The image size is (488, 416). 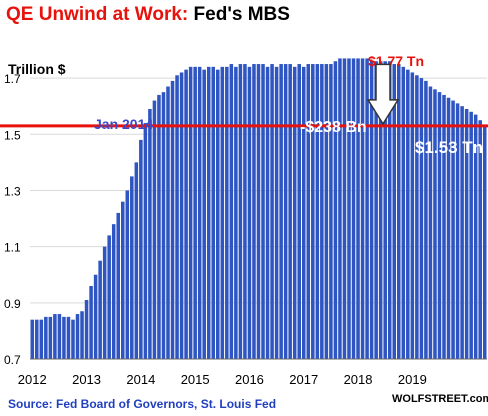 I want to click on x-tick-label: 2017, so click(x=303, y=379).